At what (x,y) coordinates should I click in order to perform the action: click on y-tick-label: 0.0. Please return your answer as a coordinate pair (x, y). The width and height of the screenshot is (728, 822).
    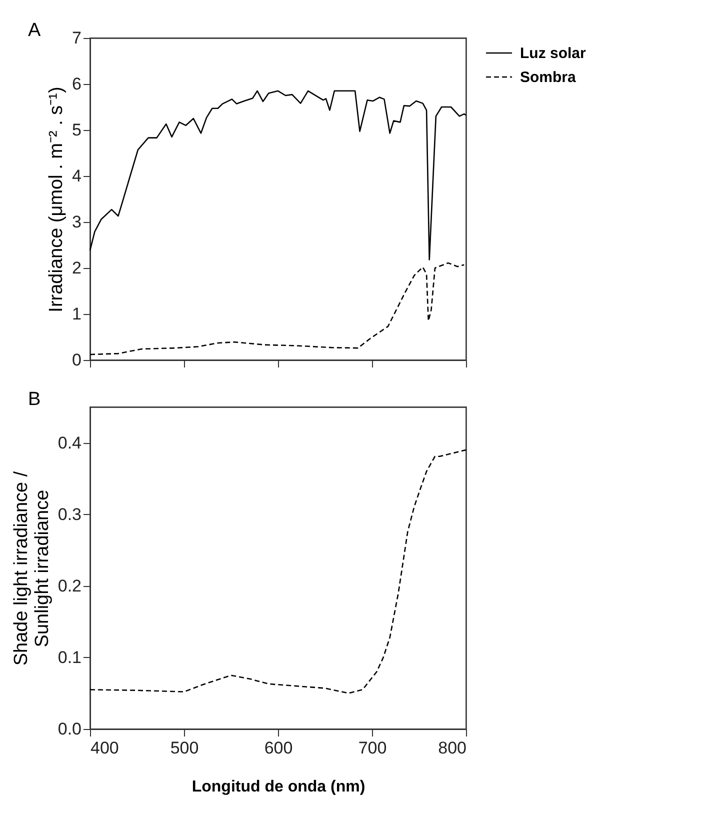
    Looking at the image, I should click on (70, 729).